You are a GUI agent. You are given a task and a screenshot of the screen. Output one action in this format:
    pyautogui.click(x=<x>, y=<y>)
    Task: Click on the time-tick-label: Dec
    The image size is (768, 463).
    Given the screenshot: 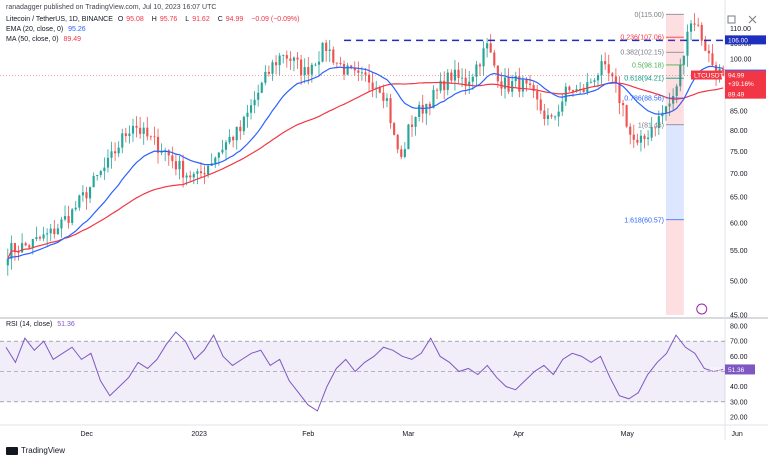 What is the action you would take?
    pyautogui.click(x=86, y=434)
    